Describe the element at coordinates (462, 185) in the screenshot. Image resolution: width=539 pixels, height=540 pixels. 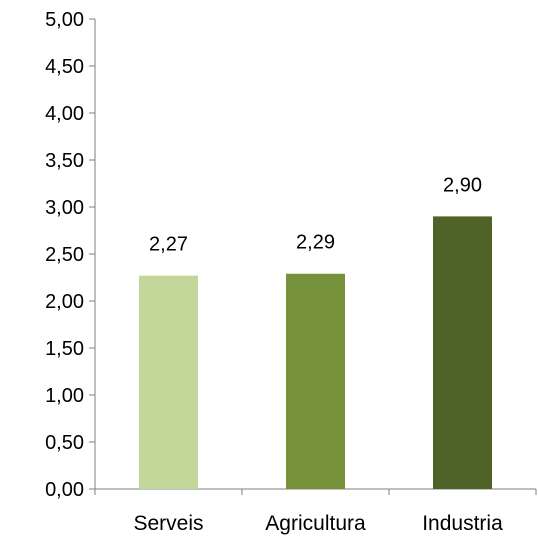
I see `bar-value-label: 2,90` at that location.